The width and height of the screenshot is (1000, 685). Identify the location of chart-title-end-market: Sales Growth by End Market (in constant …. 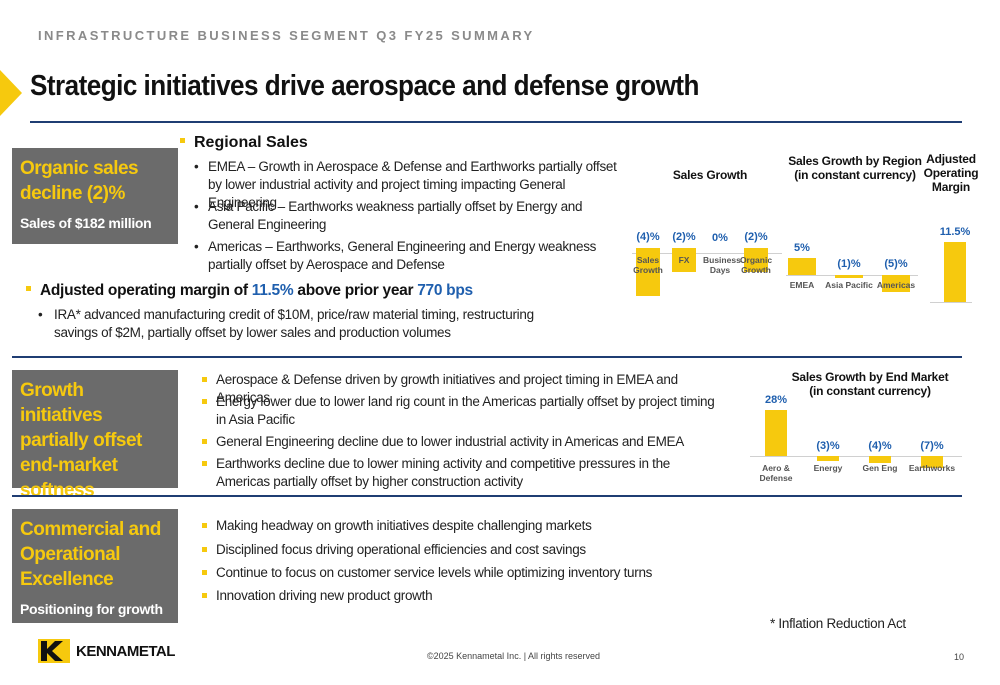
(870, 384).